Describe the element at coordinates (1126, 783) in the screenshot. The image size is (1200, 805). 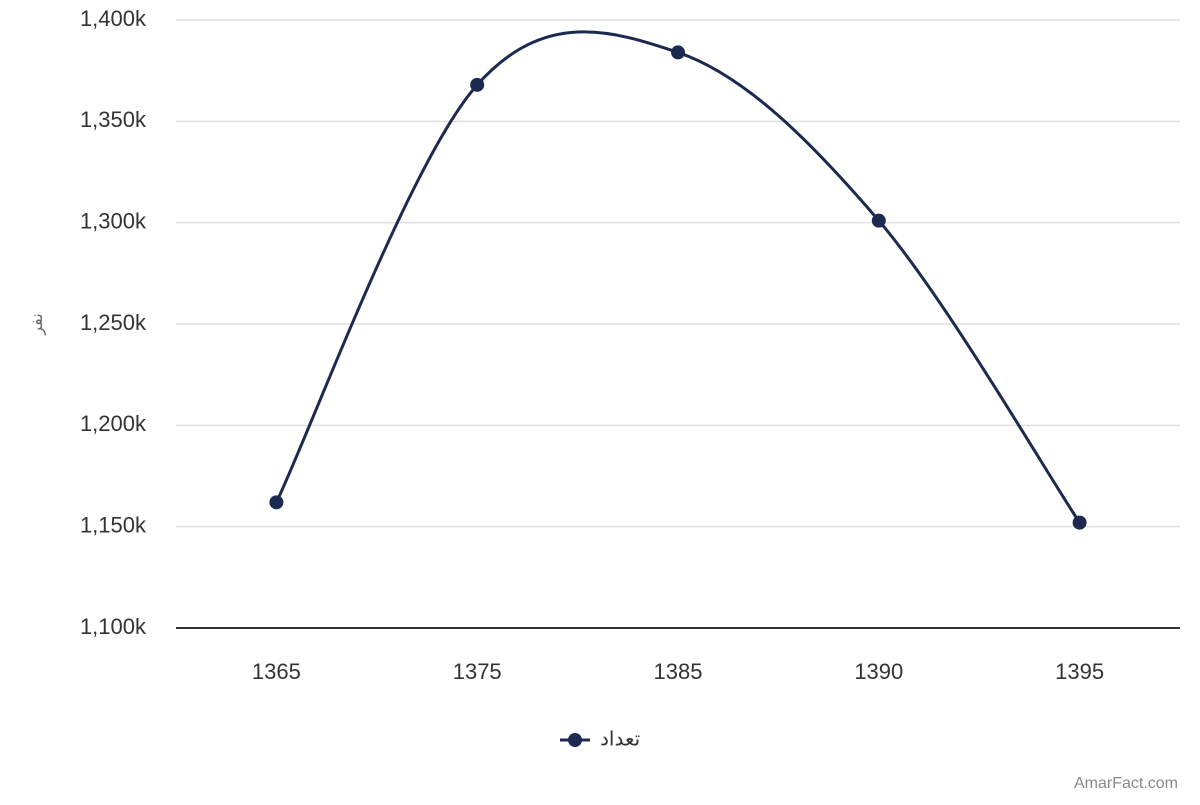
I see `watermark: AmarFact.com` at that location.